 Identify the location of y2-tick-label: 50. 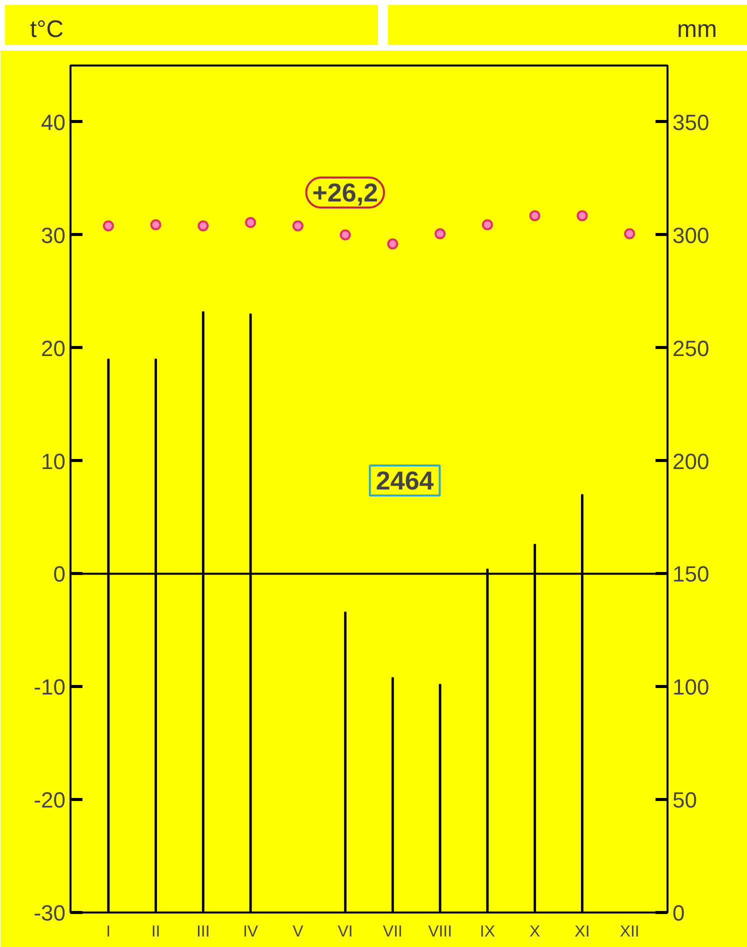
(684, 800).